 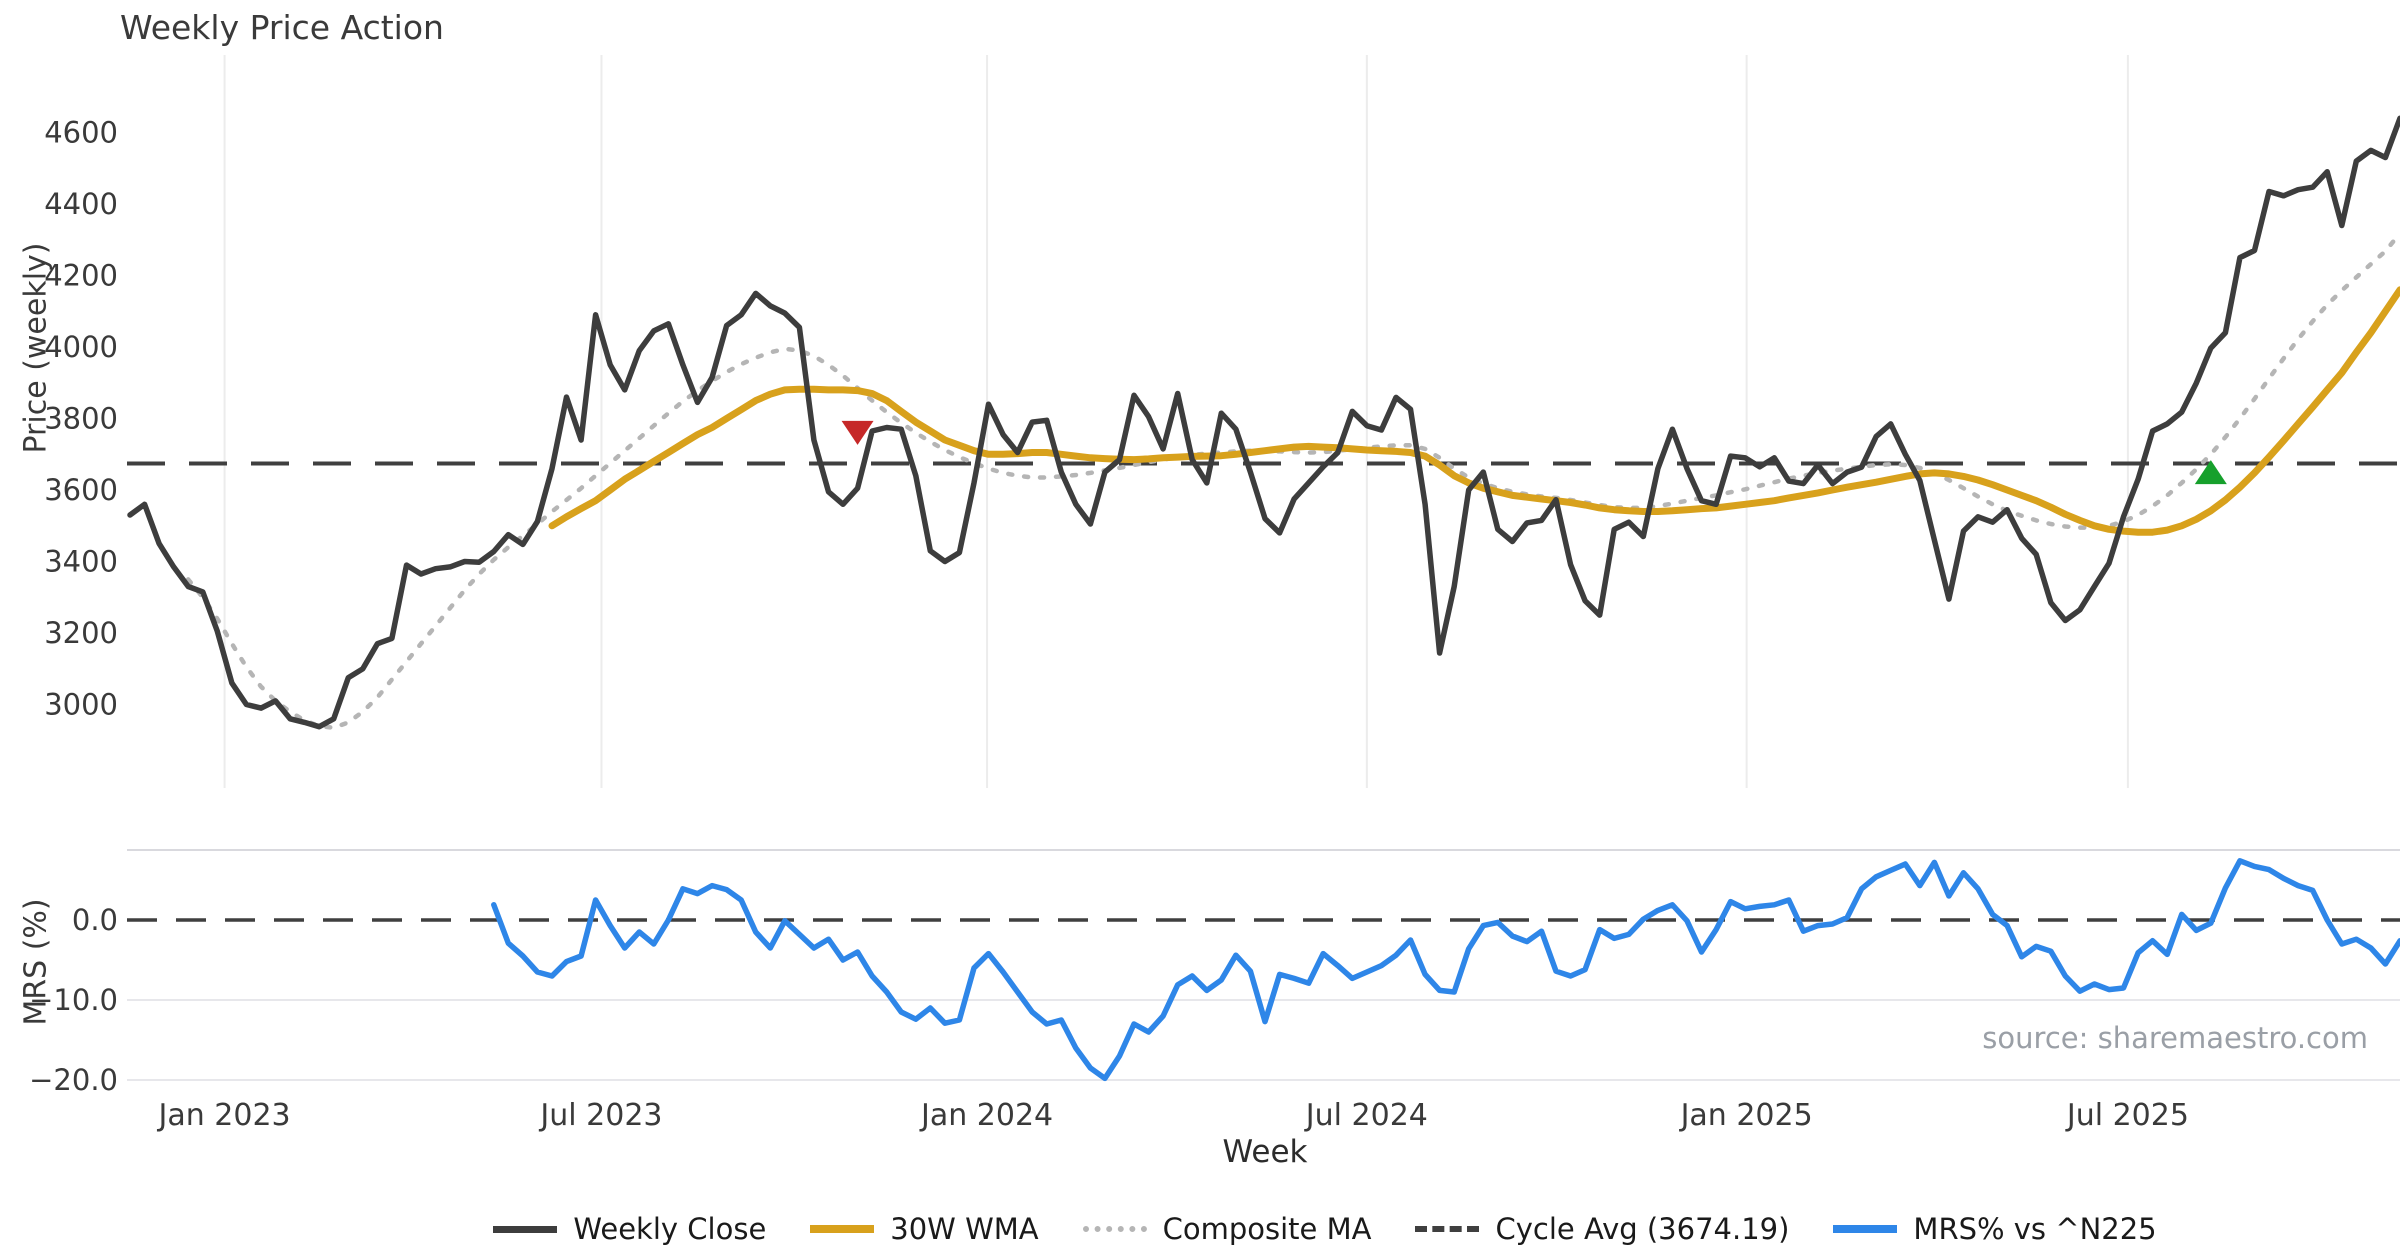 I want to click on legend-label: 30W WMA, so click(x=964, y=1229).